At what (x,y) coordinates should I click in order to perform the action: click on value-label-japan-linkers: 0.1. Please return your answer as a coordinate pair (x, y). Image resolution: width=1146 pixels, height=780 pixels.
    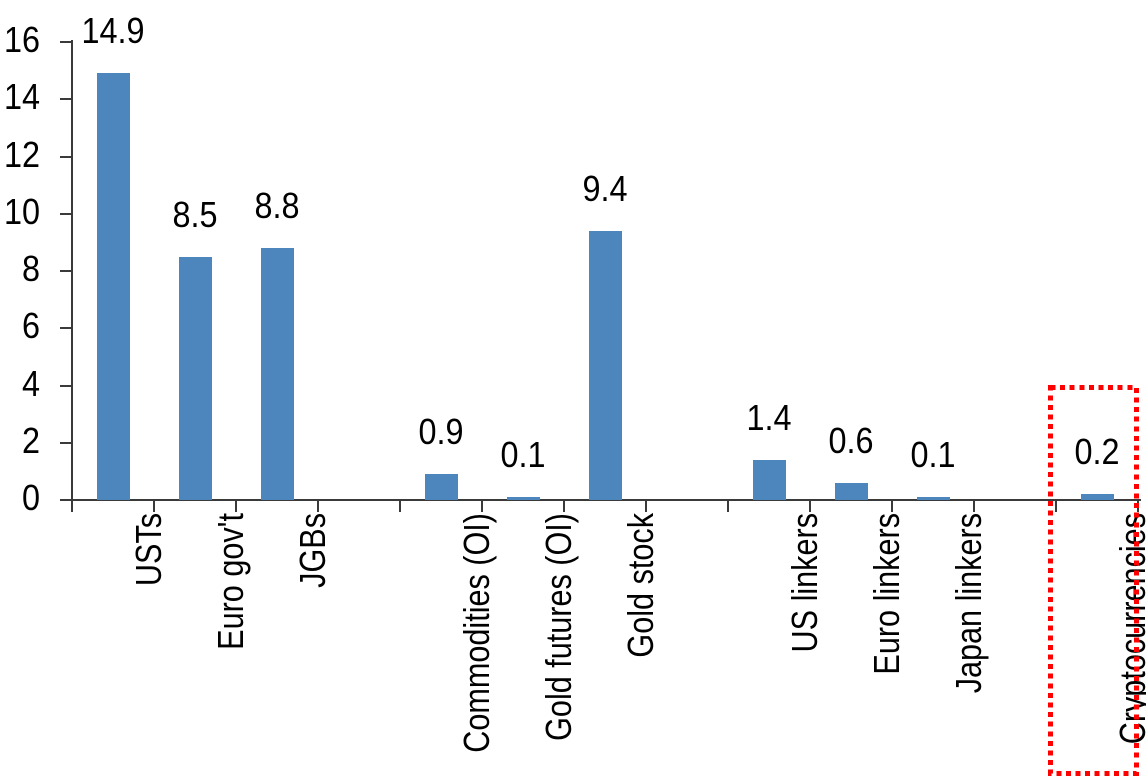
    Looking at the image, I should click on (933, 454).